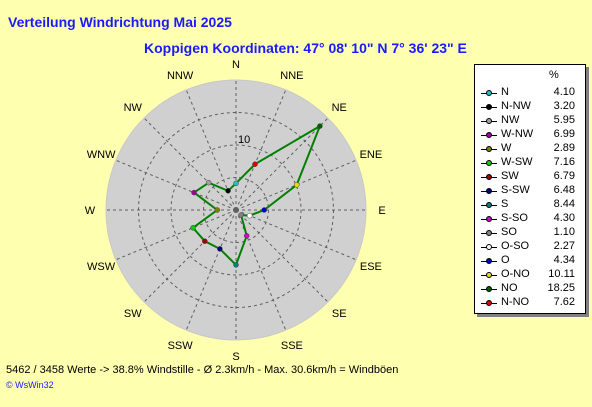  I want to click on direction-label-nw: NW, so click(133, 108).